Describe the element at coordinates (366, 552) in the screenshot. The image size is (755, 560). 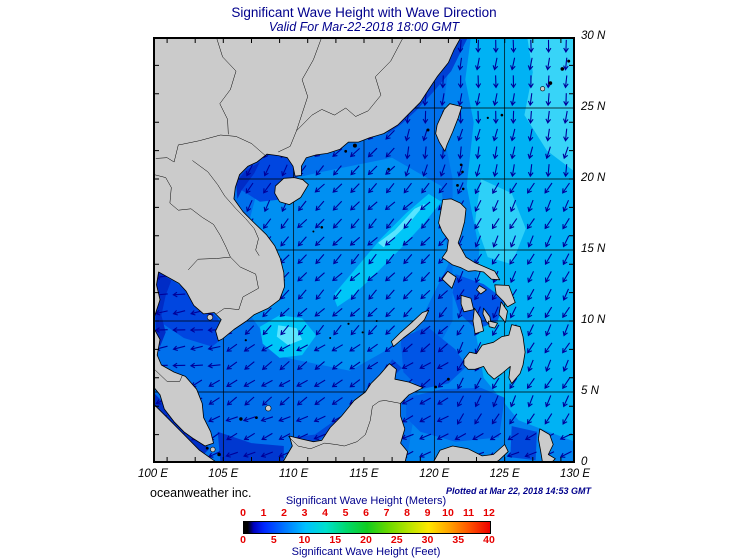
I see `colorbar-feet-title: Significant Wave Height (Feet)` at that location.